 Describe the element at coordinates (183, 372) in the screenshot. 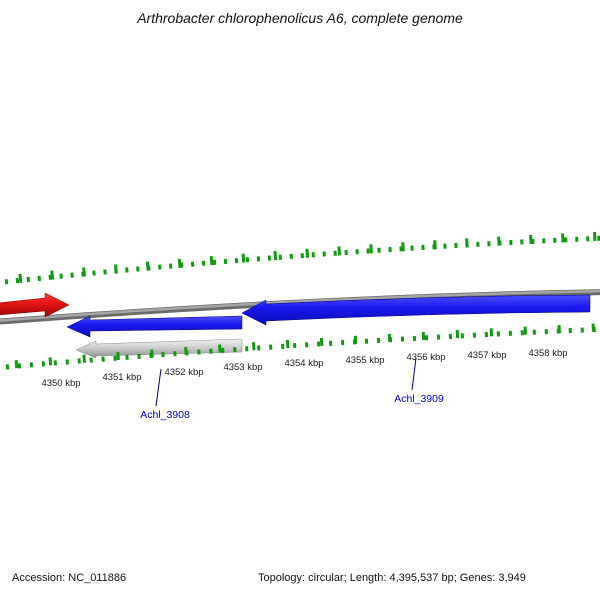

I see `ruler-label-4352: 4352 kbp` at that location.